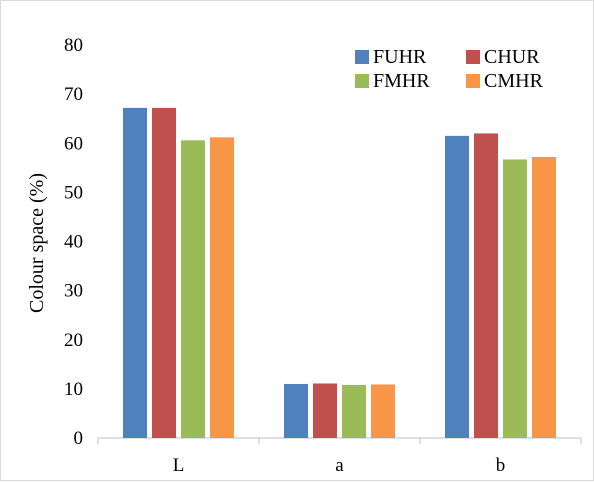  I want to click on legend-label-fuhr: FUHR, so click(400, 57).